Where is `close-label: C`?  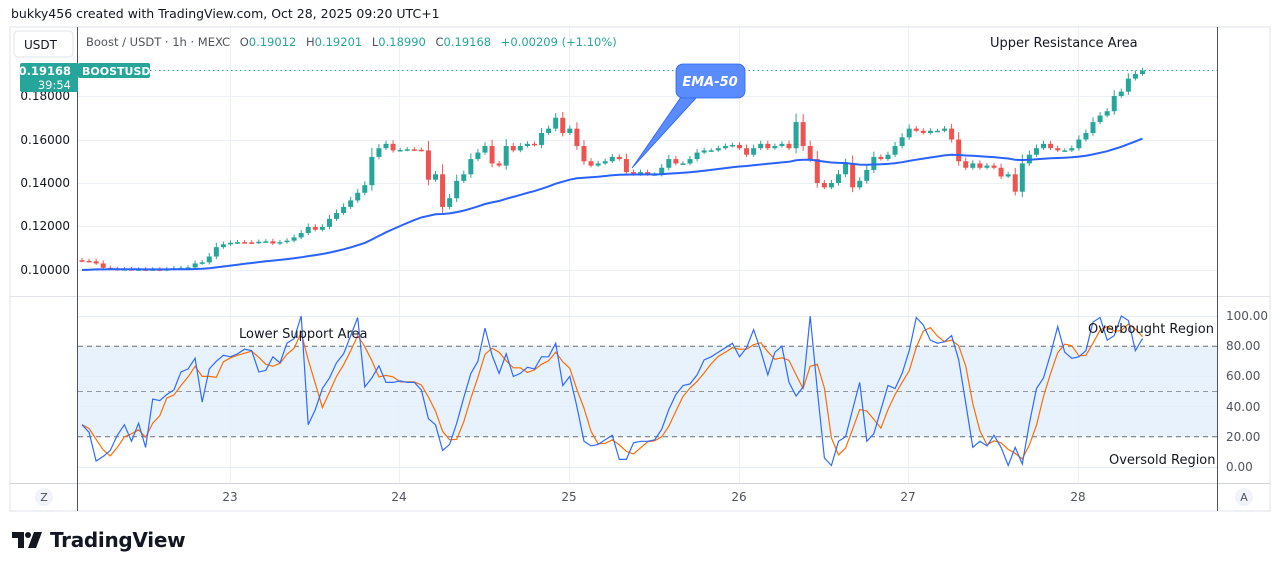 close-label: C is located at coordinates (440, 42).